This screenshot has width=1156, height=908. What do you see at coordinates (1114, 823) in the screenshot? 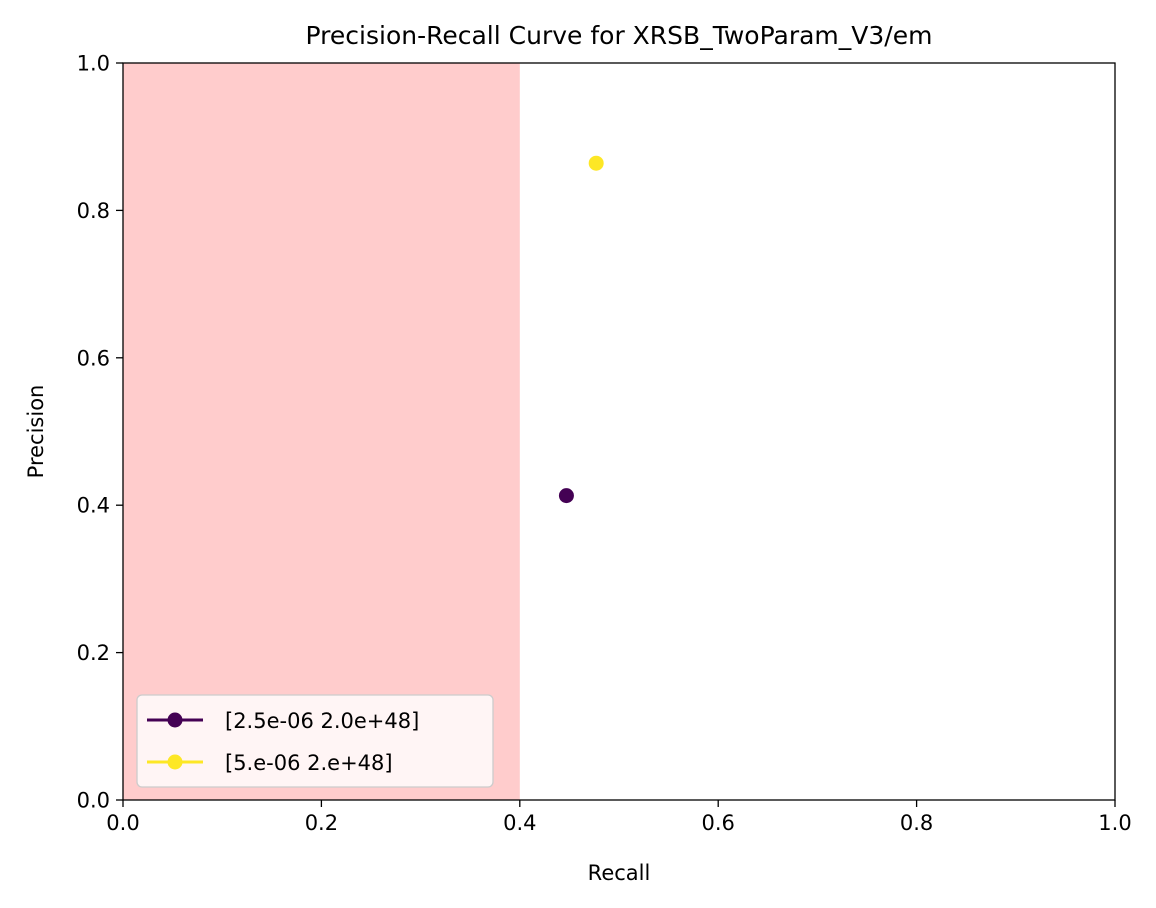
I see `x-tick-label: 1.0` at bounding box center [1114, 823].